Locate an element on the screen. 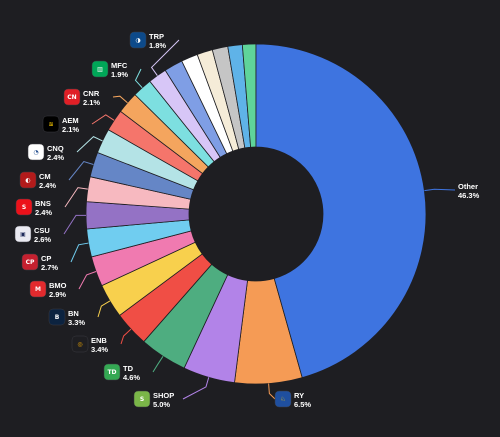  leader-line-mfc is located at coordinates (138, 78).